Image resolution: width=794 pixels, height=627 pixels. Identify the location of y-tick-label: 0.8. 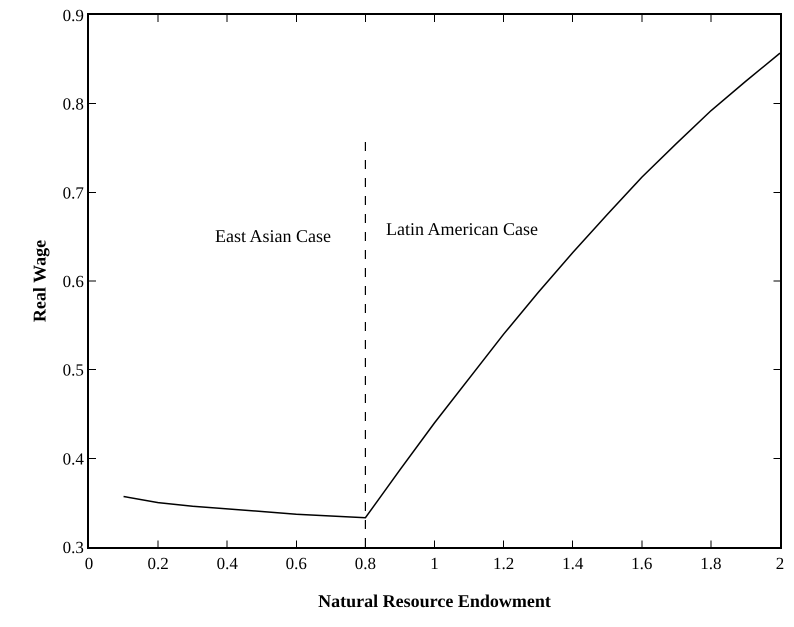
(73, 104).